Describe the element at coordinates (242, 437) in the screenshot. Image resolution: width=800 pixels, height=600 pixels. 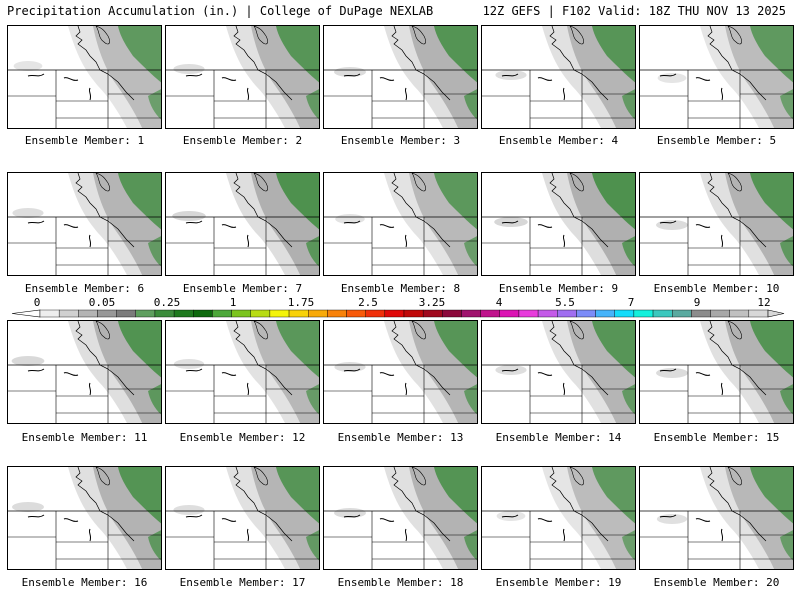
I see `ensemble-member-label: Ensemble Member: 12` at that location.